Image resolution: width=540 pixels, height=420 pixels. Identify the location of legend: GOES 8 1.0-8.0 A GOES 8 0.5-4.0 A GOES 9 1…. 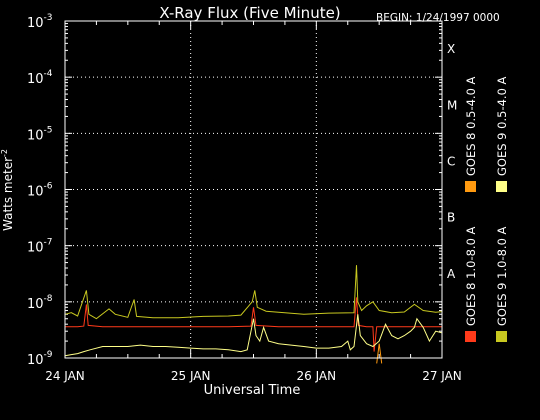
(486, 209).